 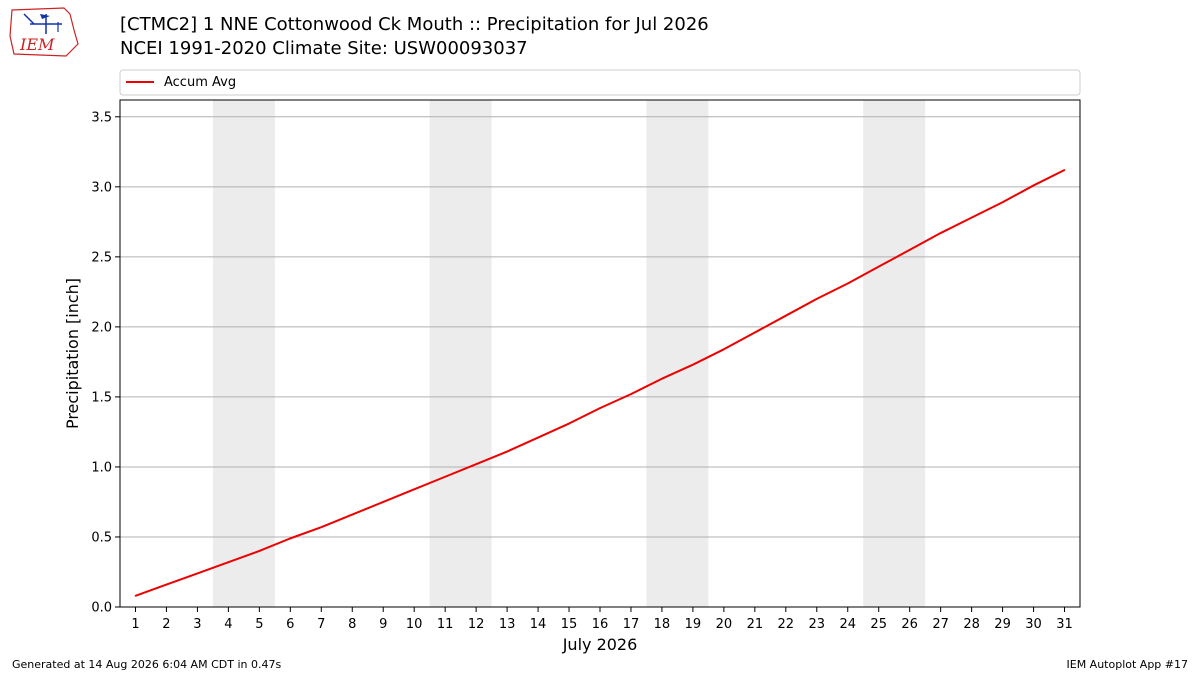 I want to click on y-axis-label: Precipitation [inch], so click(x=72, y=353).